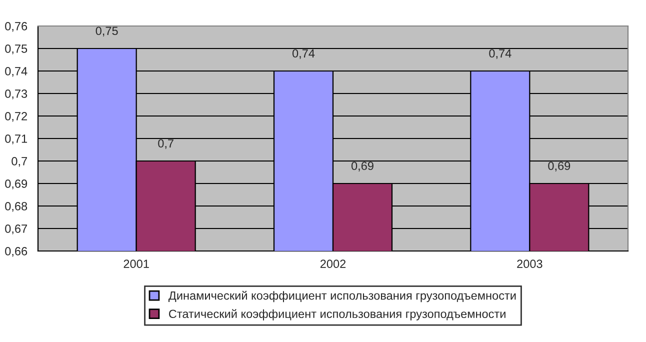  Describe the element at coordinates (136, 264) in the screenshot. I see `x-tick-label: 2001` at that location.